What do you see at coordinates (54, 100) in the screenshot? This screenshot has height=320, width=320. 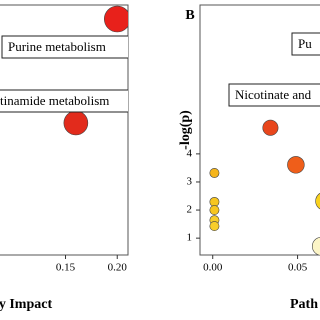 I see `annotation: tinamide metabolism` at bounding box center [54, 100].